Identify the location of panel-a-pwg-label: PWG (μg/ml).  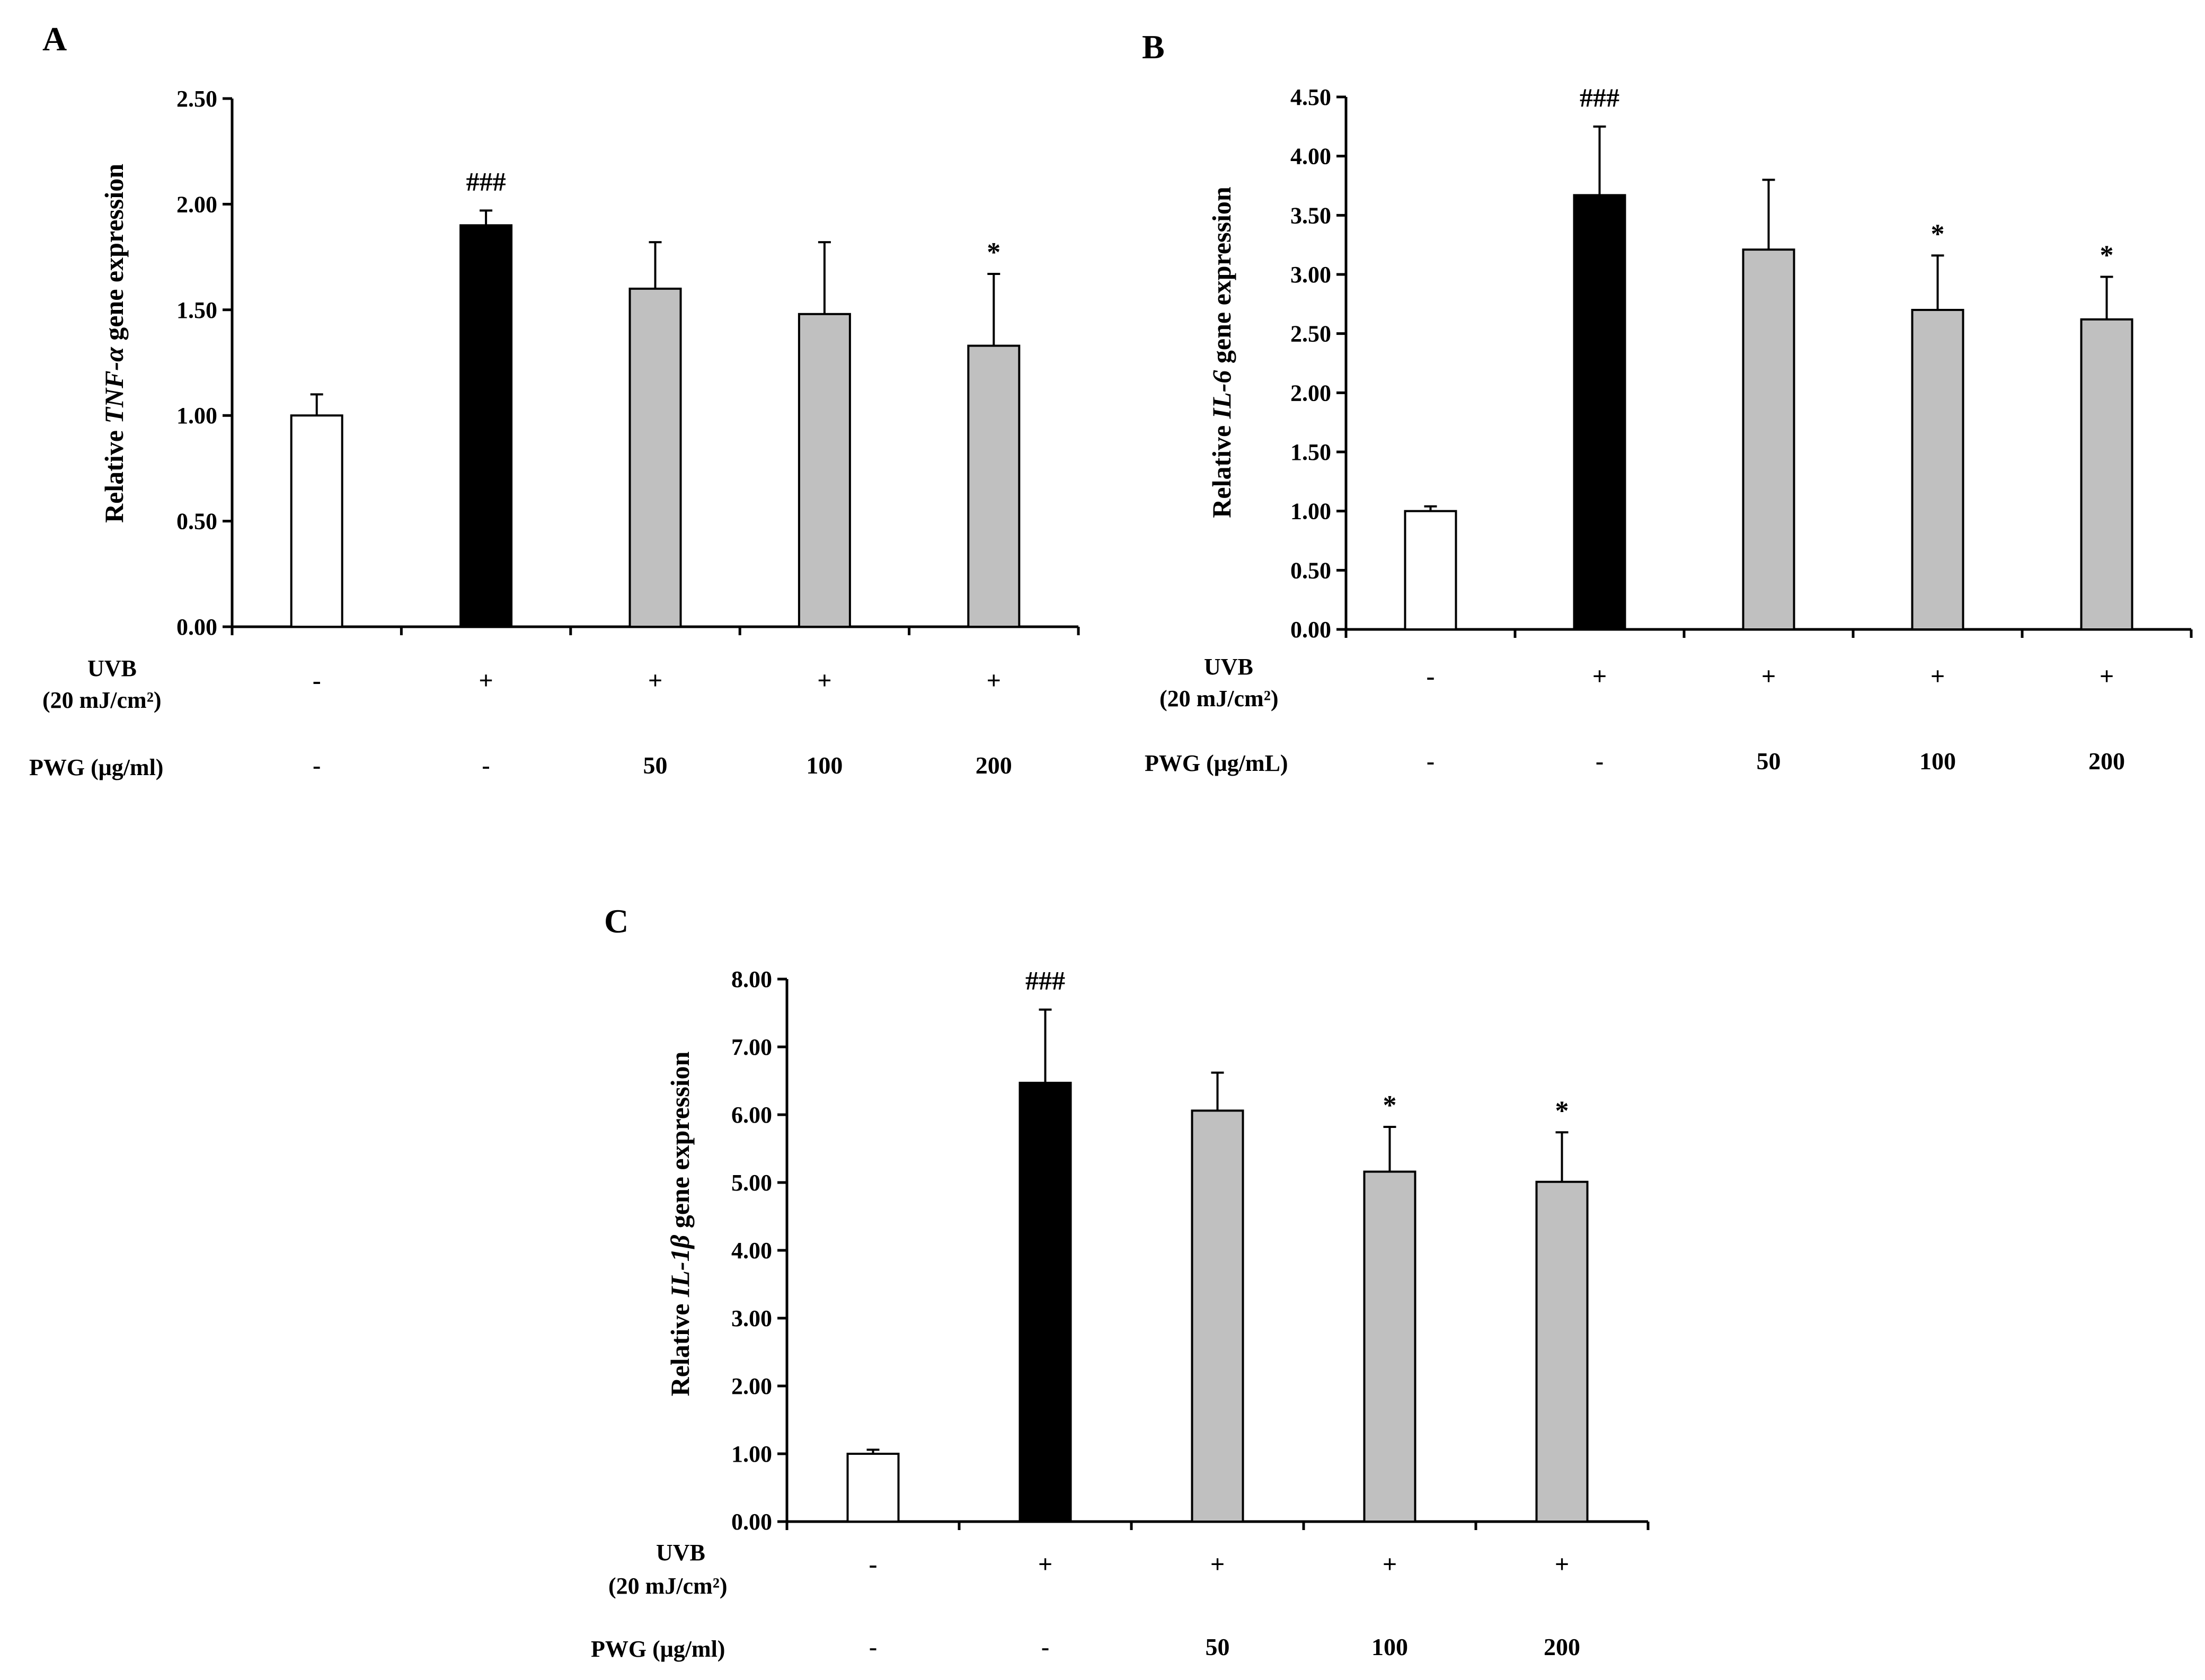
(96, 767).